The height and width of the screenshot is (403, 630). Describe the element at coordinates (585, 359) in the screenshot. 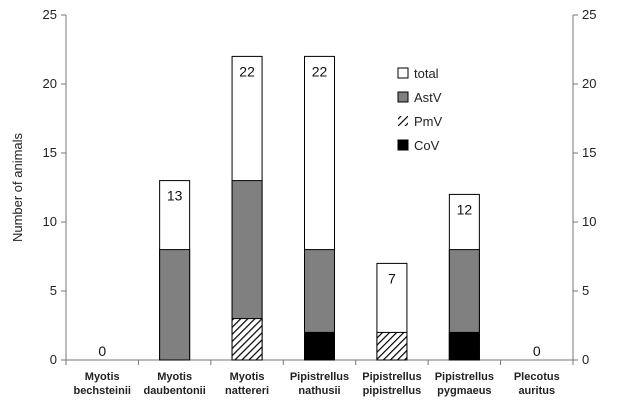

I see `y-tick-label-right: 0` at that location.